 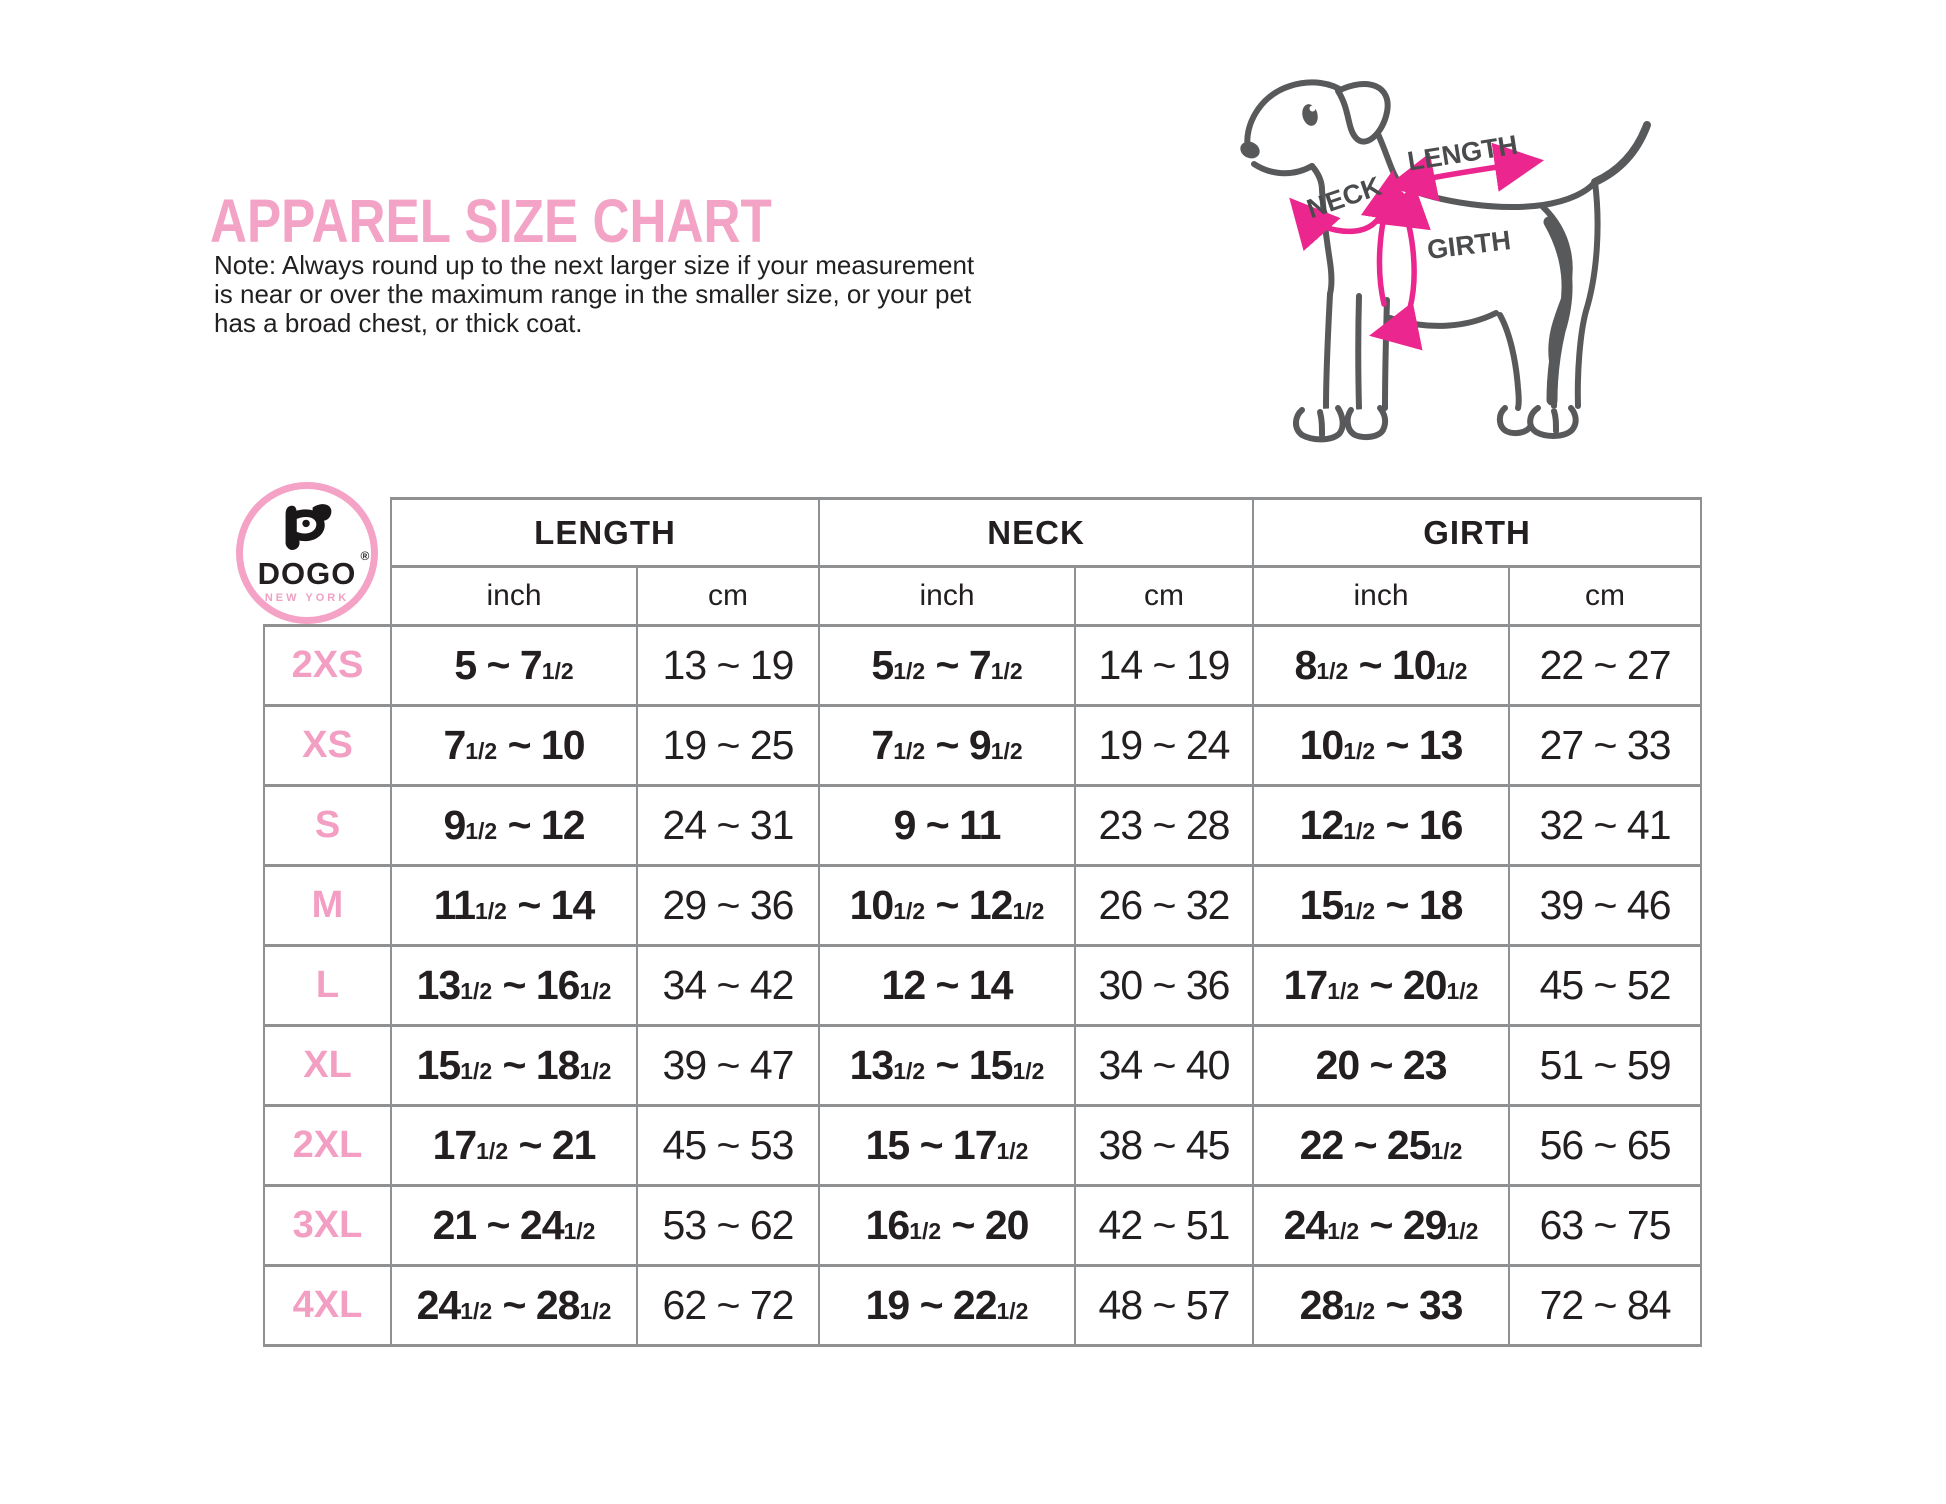 What do you see at coordinates (1164, 1065) in the screenshot?
I see `neck-cm-value: 34 ~ 40` at bounding box center [1164, 1065].